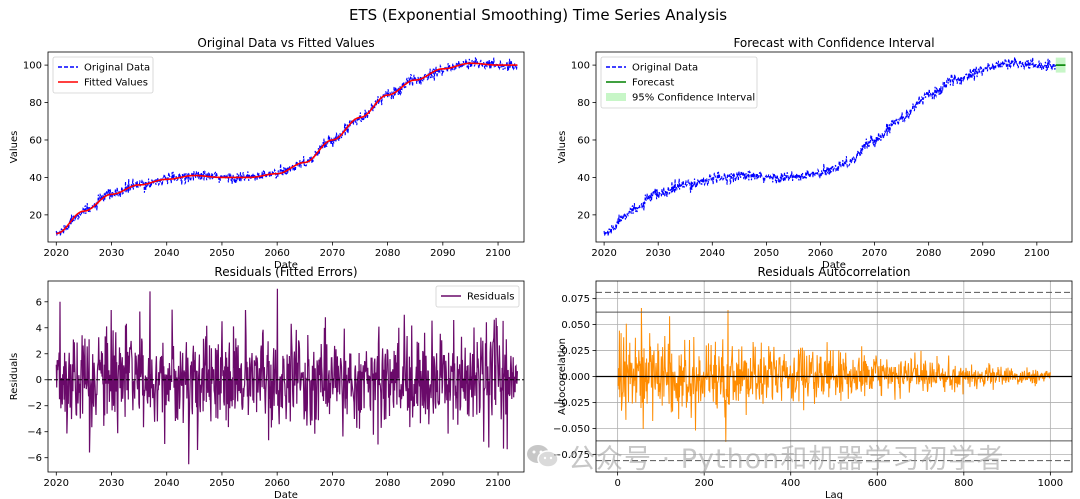 The image size is (1080, 499). I want to click on chart-title: Residuals (Fitted Errors), so click(285, 272).